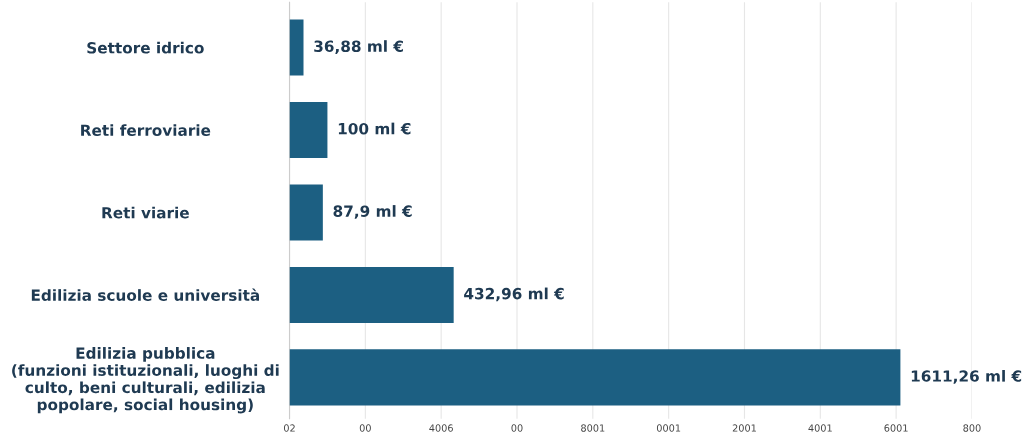  What do you see at coordinates (358, 47) in the screenshot?
I see `data-label: 36,88 ml €` at bounding box center [358, 47].